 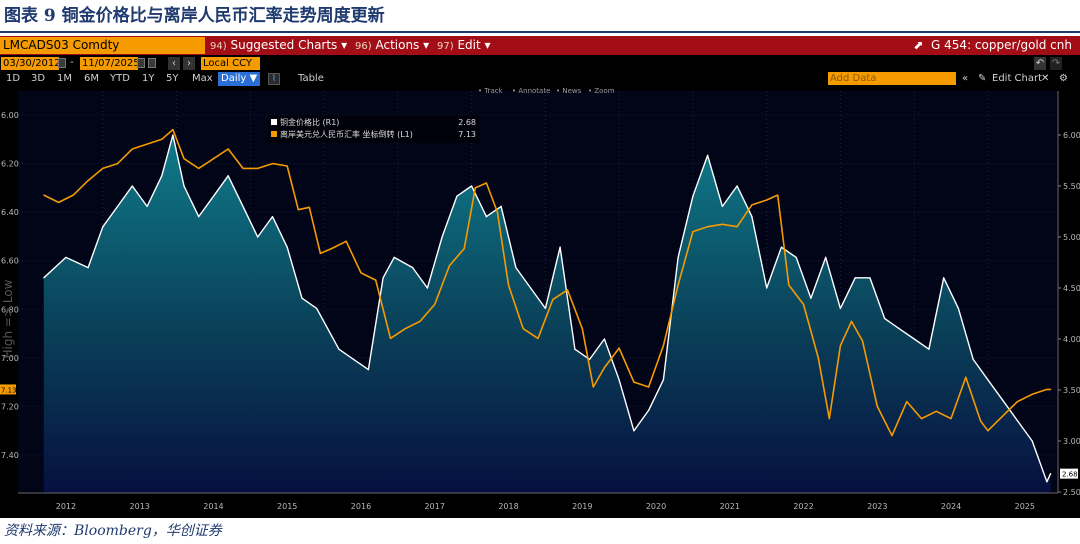 What do you see at coordinates (102, 45) in the screenshot?
I see `ticker-field: LMCADS03 Comdty` at bounding box center [102, 45].